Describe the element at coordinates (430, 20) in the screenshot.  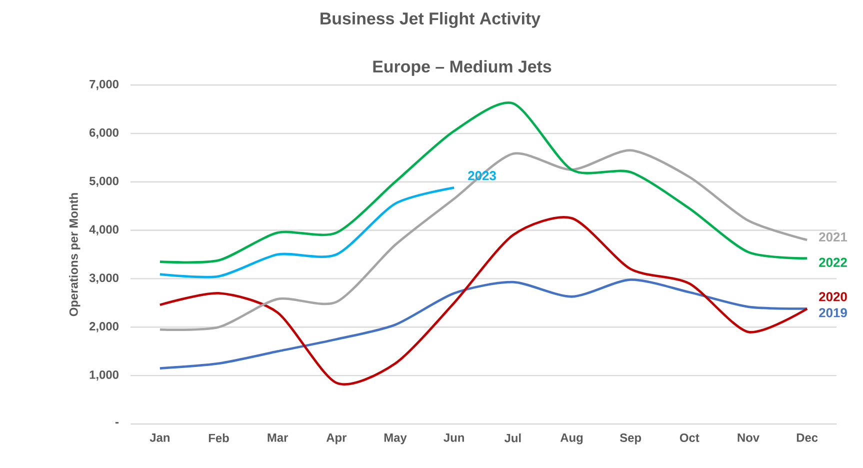
I see `chart-title: Business Jet Flight Activity` at that location.